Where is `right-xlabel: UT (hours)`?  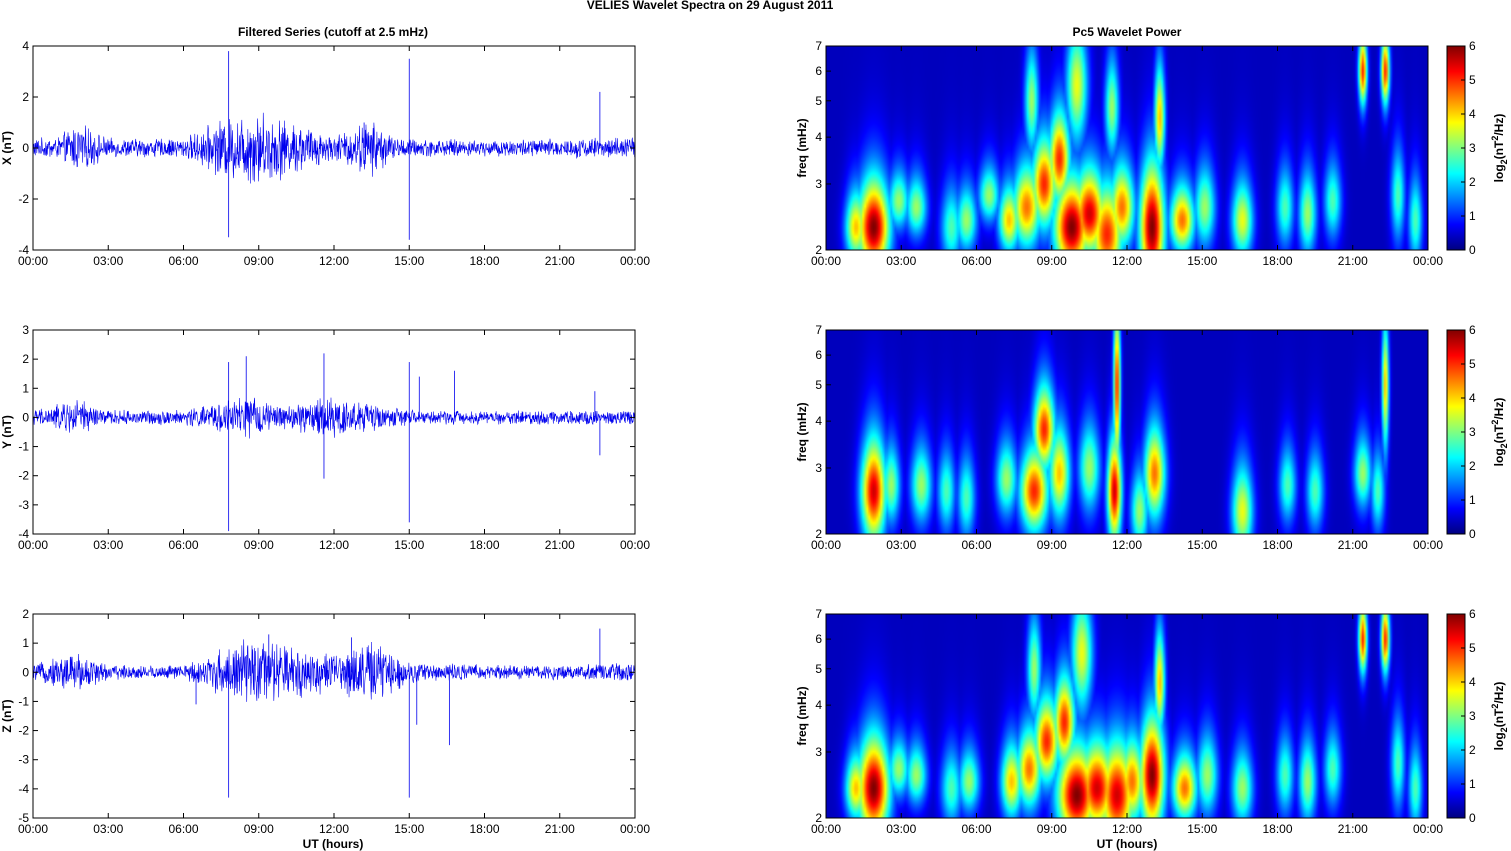
right-xlabel: UT (hours) is located at coordinates (1127, 844).